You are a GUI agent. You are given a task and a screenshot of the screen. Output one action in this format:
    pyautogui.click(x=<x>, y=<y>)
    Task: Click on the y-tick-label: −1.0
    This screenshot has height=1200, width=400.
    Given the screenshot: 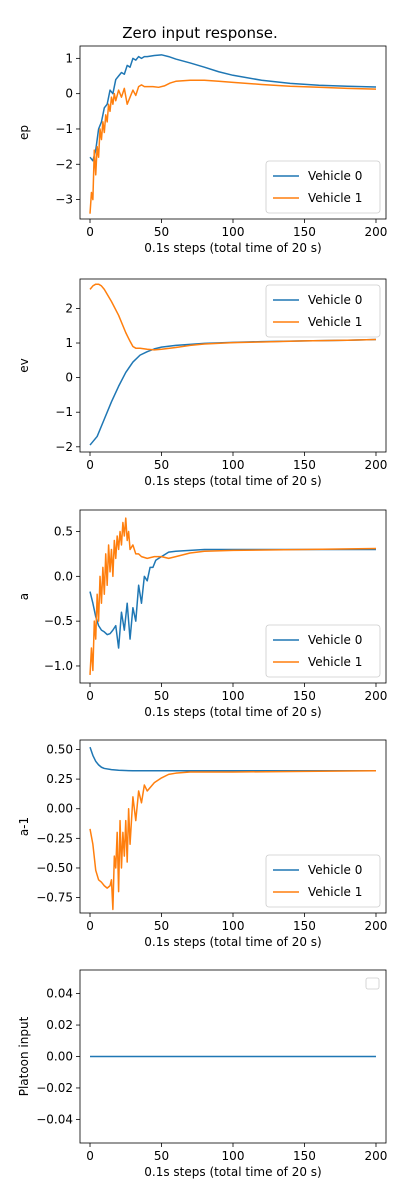 What is the action you would take?
    pyautogui.click(x=58, y=666)
    